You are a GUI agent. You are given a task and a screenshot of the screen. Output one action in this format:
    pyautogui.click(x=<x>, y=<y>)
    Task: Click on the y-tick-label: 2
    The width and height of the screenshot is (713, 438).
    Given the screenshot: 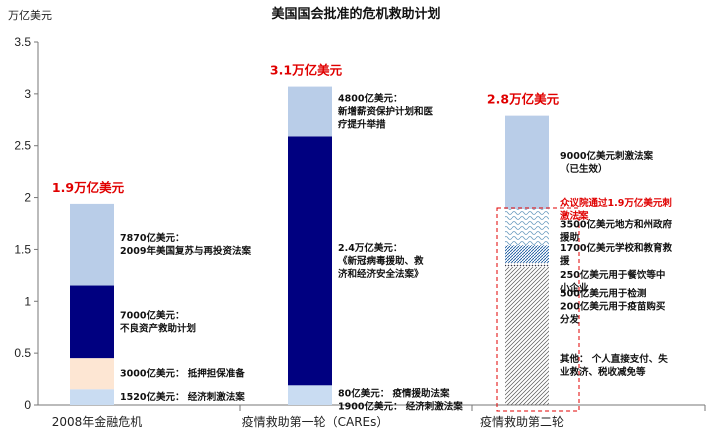 What is the action you would take?
    pyautogui.click(x=27, y=198)
    